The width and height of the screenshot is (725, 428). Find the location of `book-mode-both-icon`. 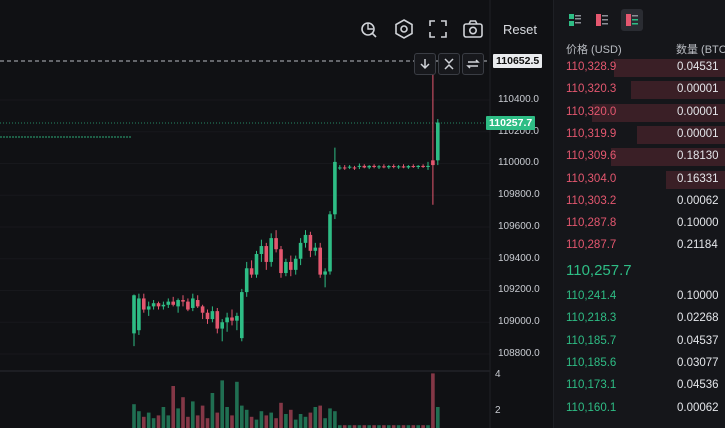

book-mode-both-icon is located at coordinates (575, 20).